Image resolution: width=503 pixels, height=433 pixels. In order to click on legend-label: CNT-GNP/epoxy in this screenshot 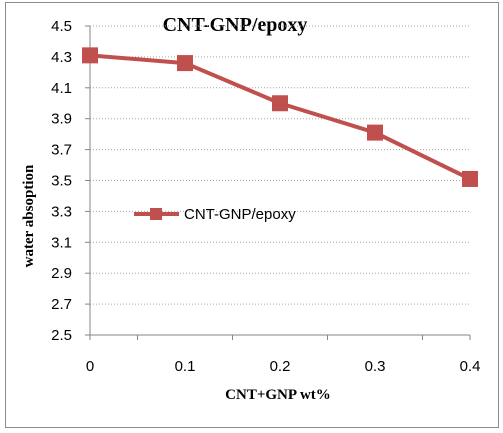, I will do `click(240, 214)`.